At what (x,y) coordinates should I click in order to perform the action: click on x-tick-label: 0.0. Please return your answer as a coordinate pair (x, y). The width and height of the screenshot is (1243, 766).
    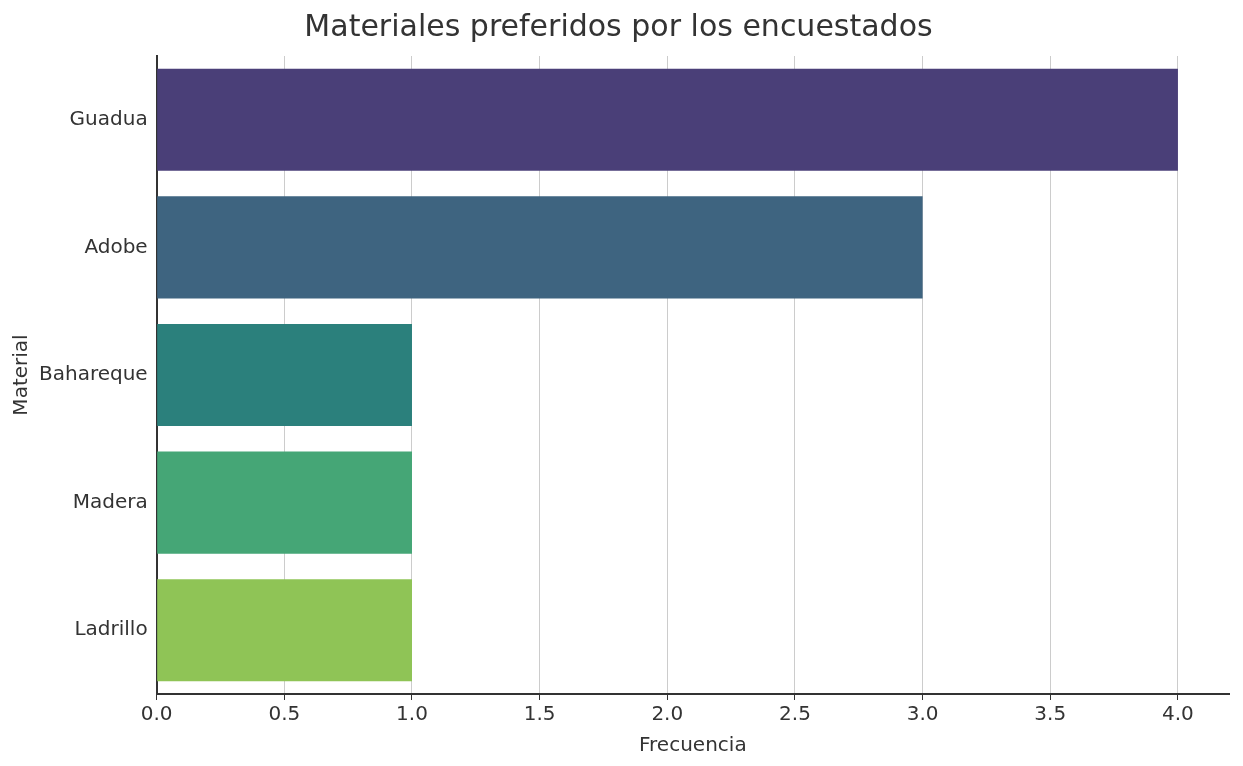
    Looking at the image, I should click on (156, 713).